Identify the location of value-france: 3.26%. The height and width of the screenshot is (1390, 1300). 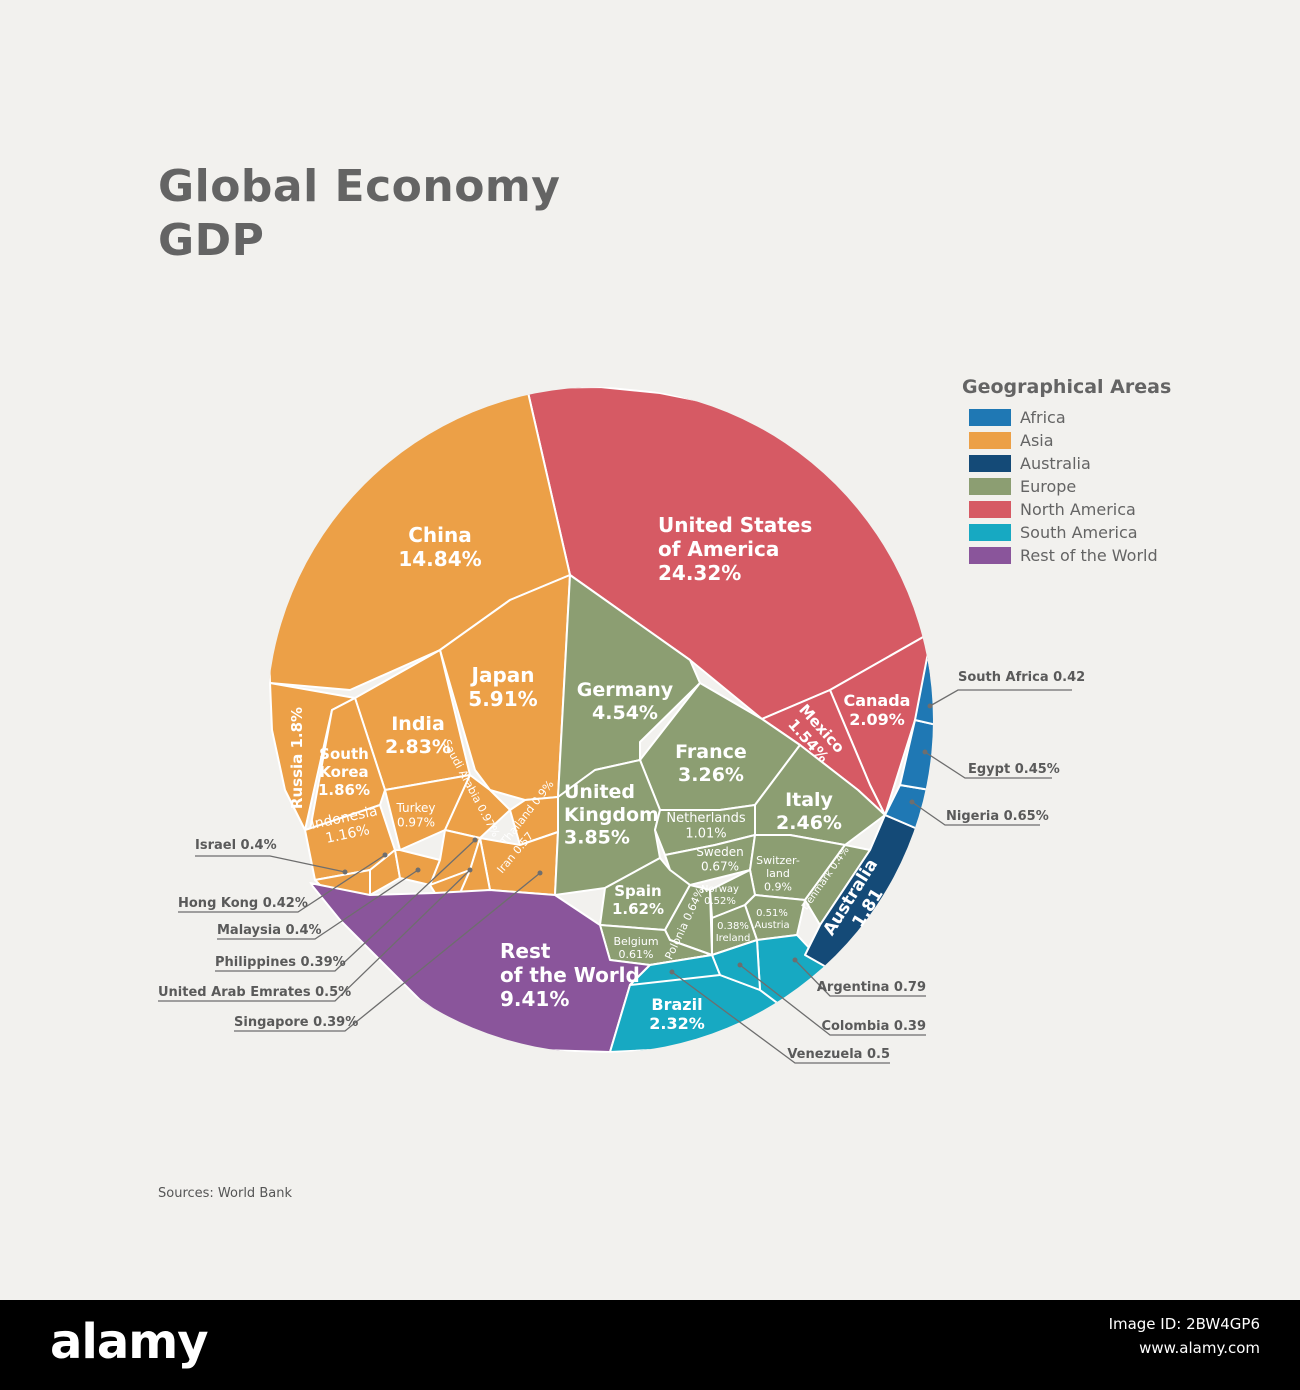
(711, 775).